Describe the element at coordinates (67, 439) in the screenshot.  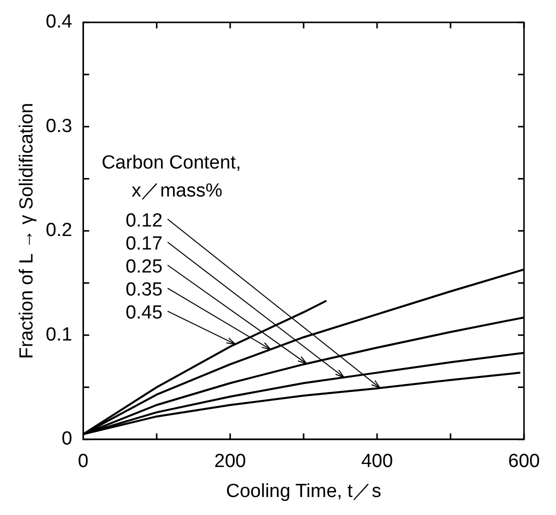
I see `y-tick-label: 0` at that location.